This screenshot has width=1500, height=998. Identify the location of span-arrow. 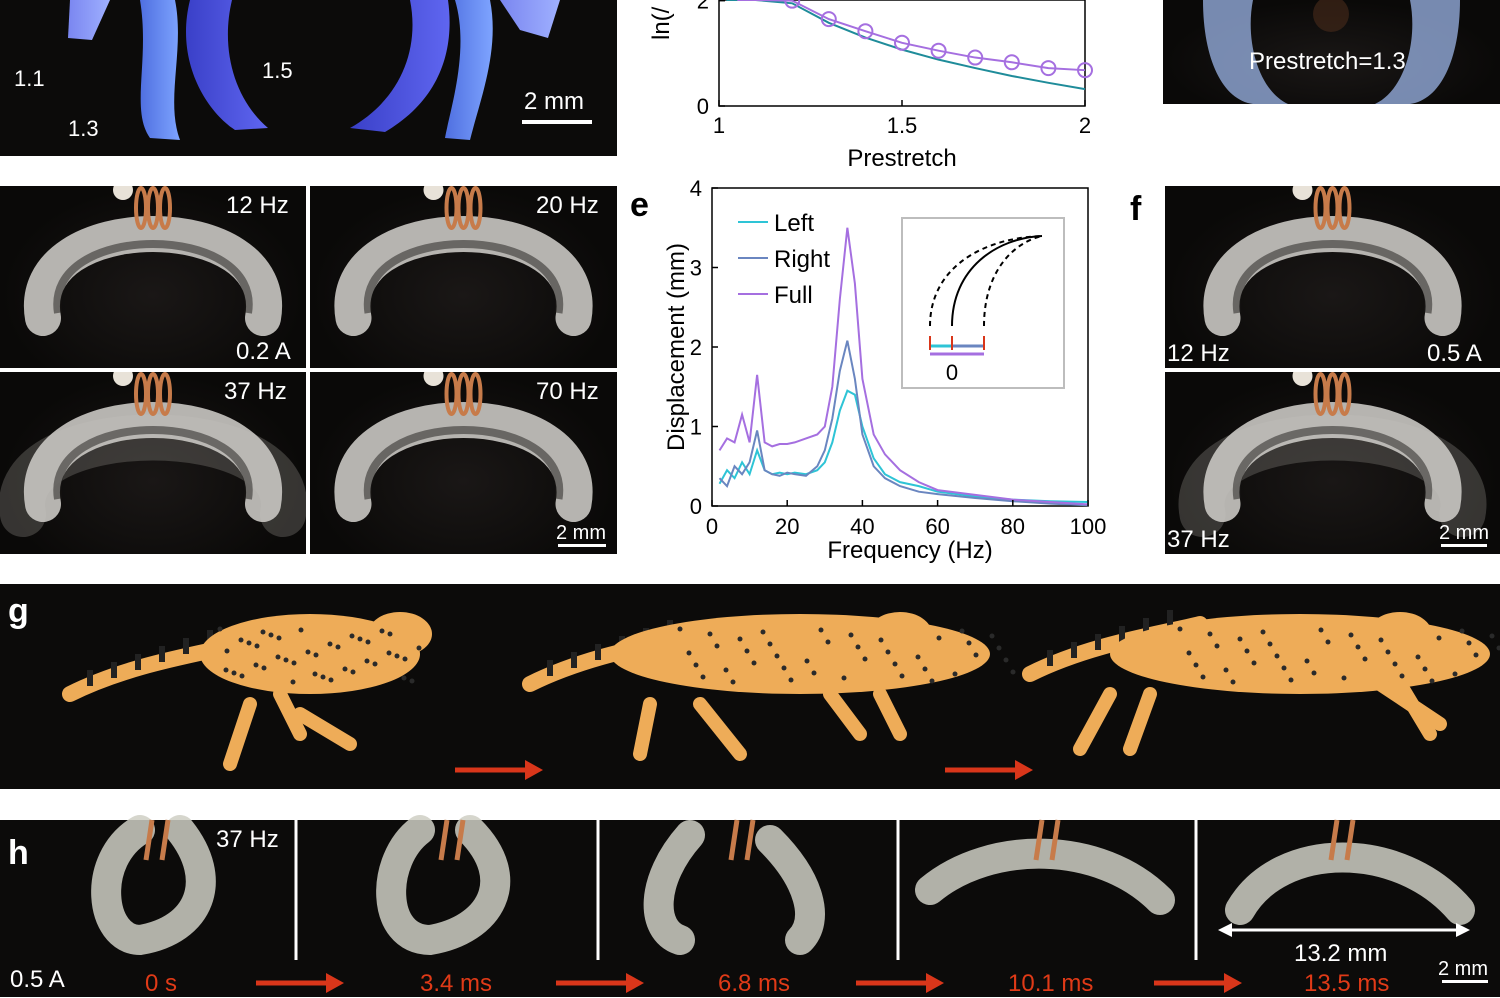
(1344, 930).